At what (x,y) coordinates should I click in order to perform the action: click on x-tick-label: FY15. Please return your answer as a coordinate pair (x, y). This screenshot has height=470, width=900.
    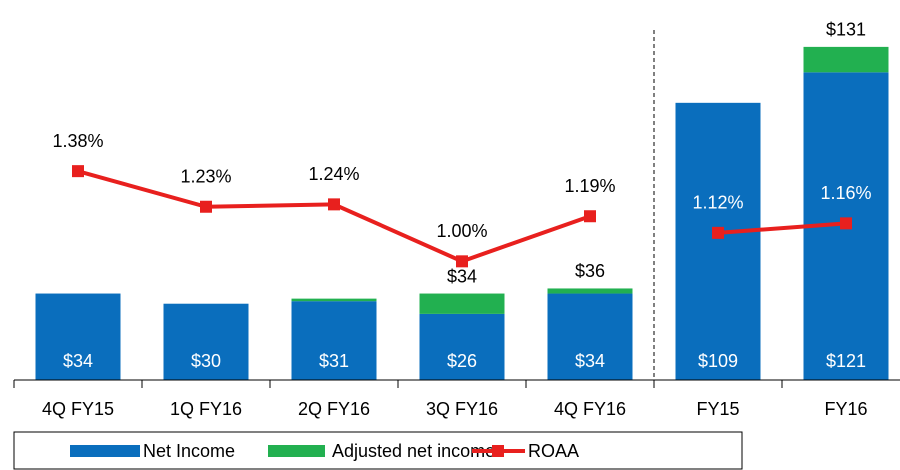
    Looking at the image, I should click on (717, 409).